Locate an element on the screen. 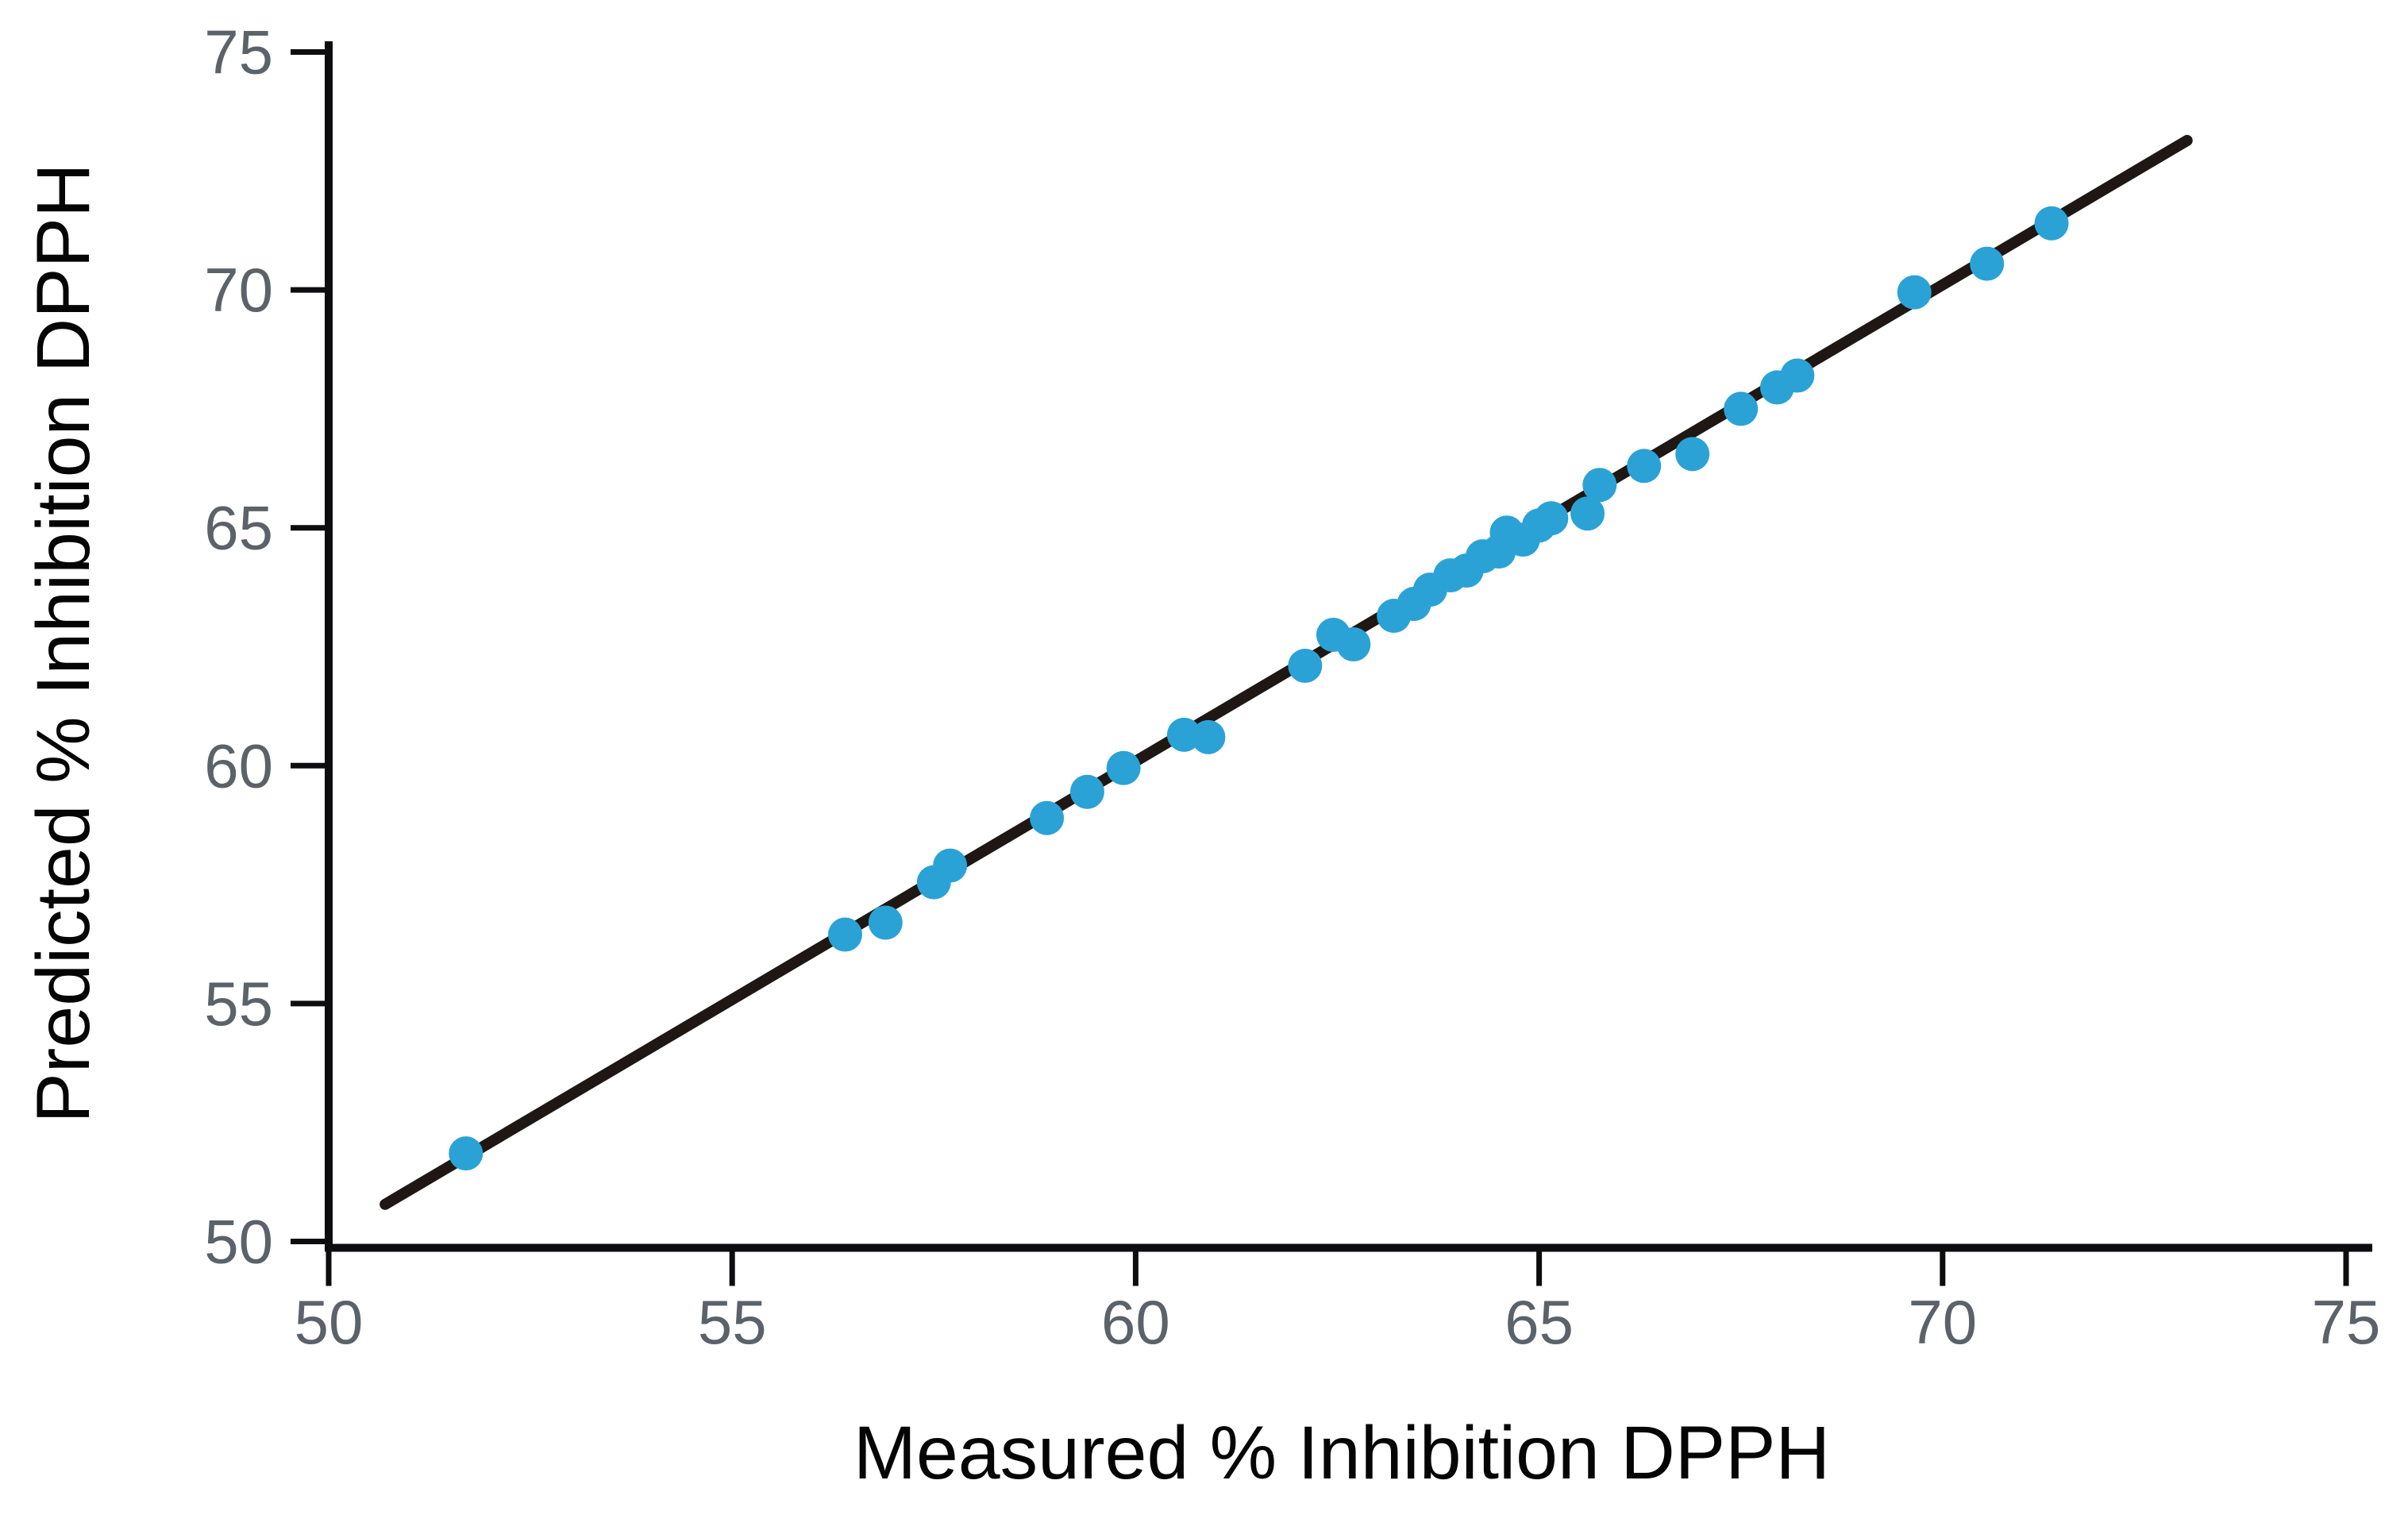 The image size is (2408, 1515). x-tick-label: 70 is located at coordinates (1943, 1322).